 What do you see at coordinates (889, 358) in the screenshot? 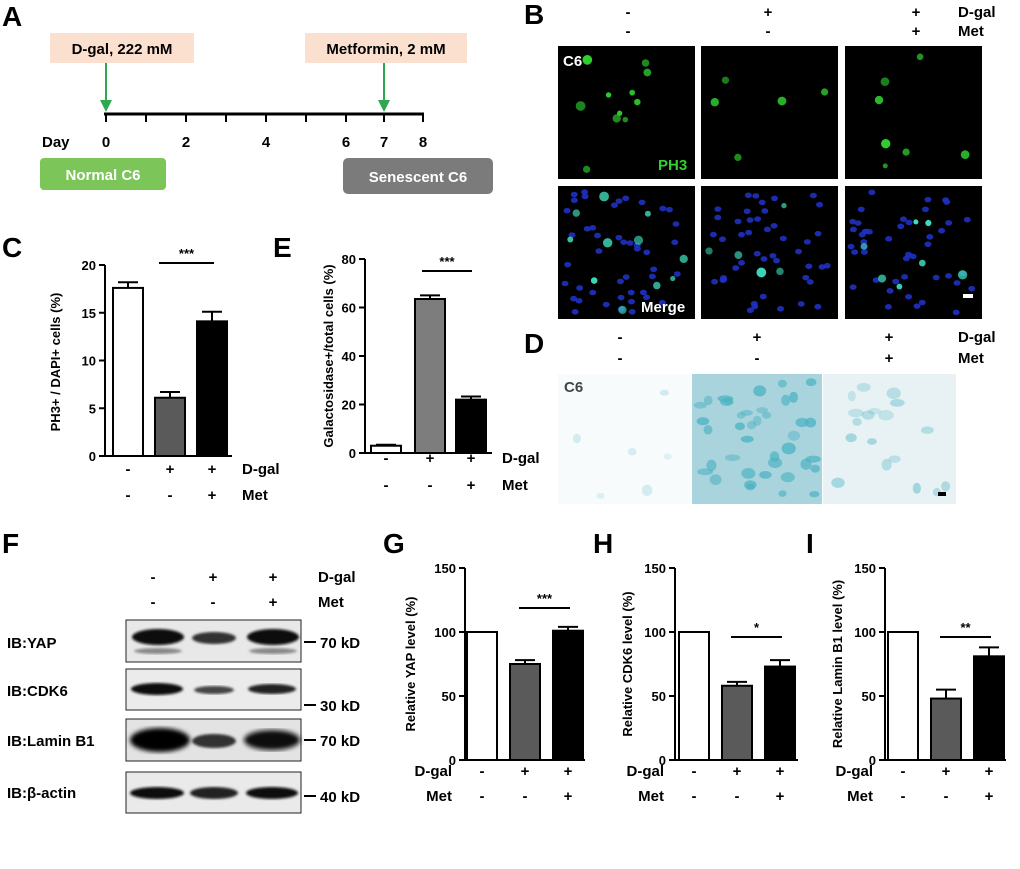
I see `sign: +` at bounding box center [889, 358].